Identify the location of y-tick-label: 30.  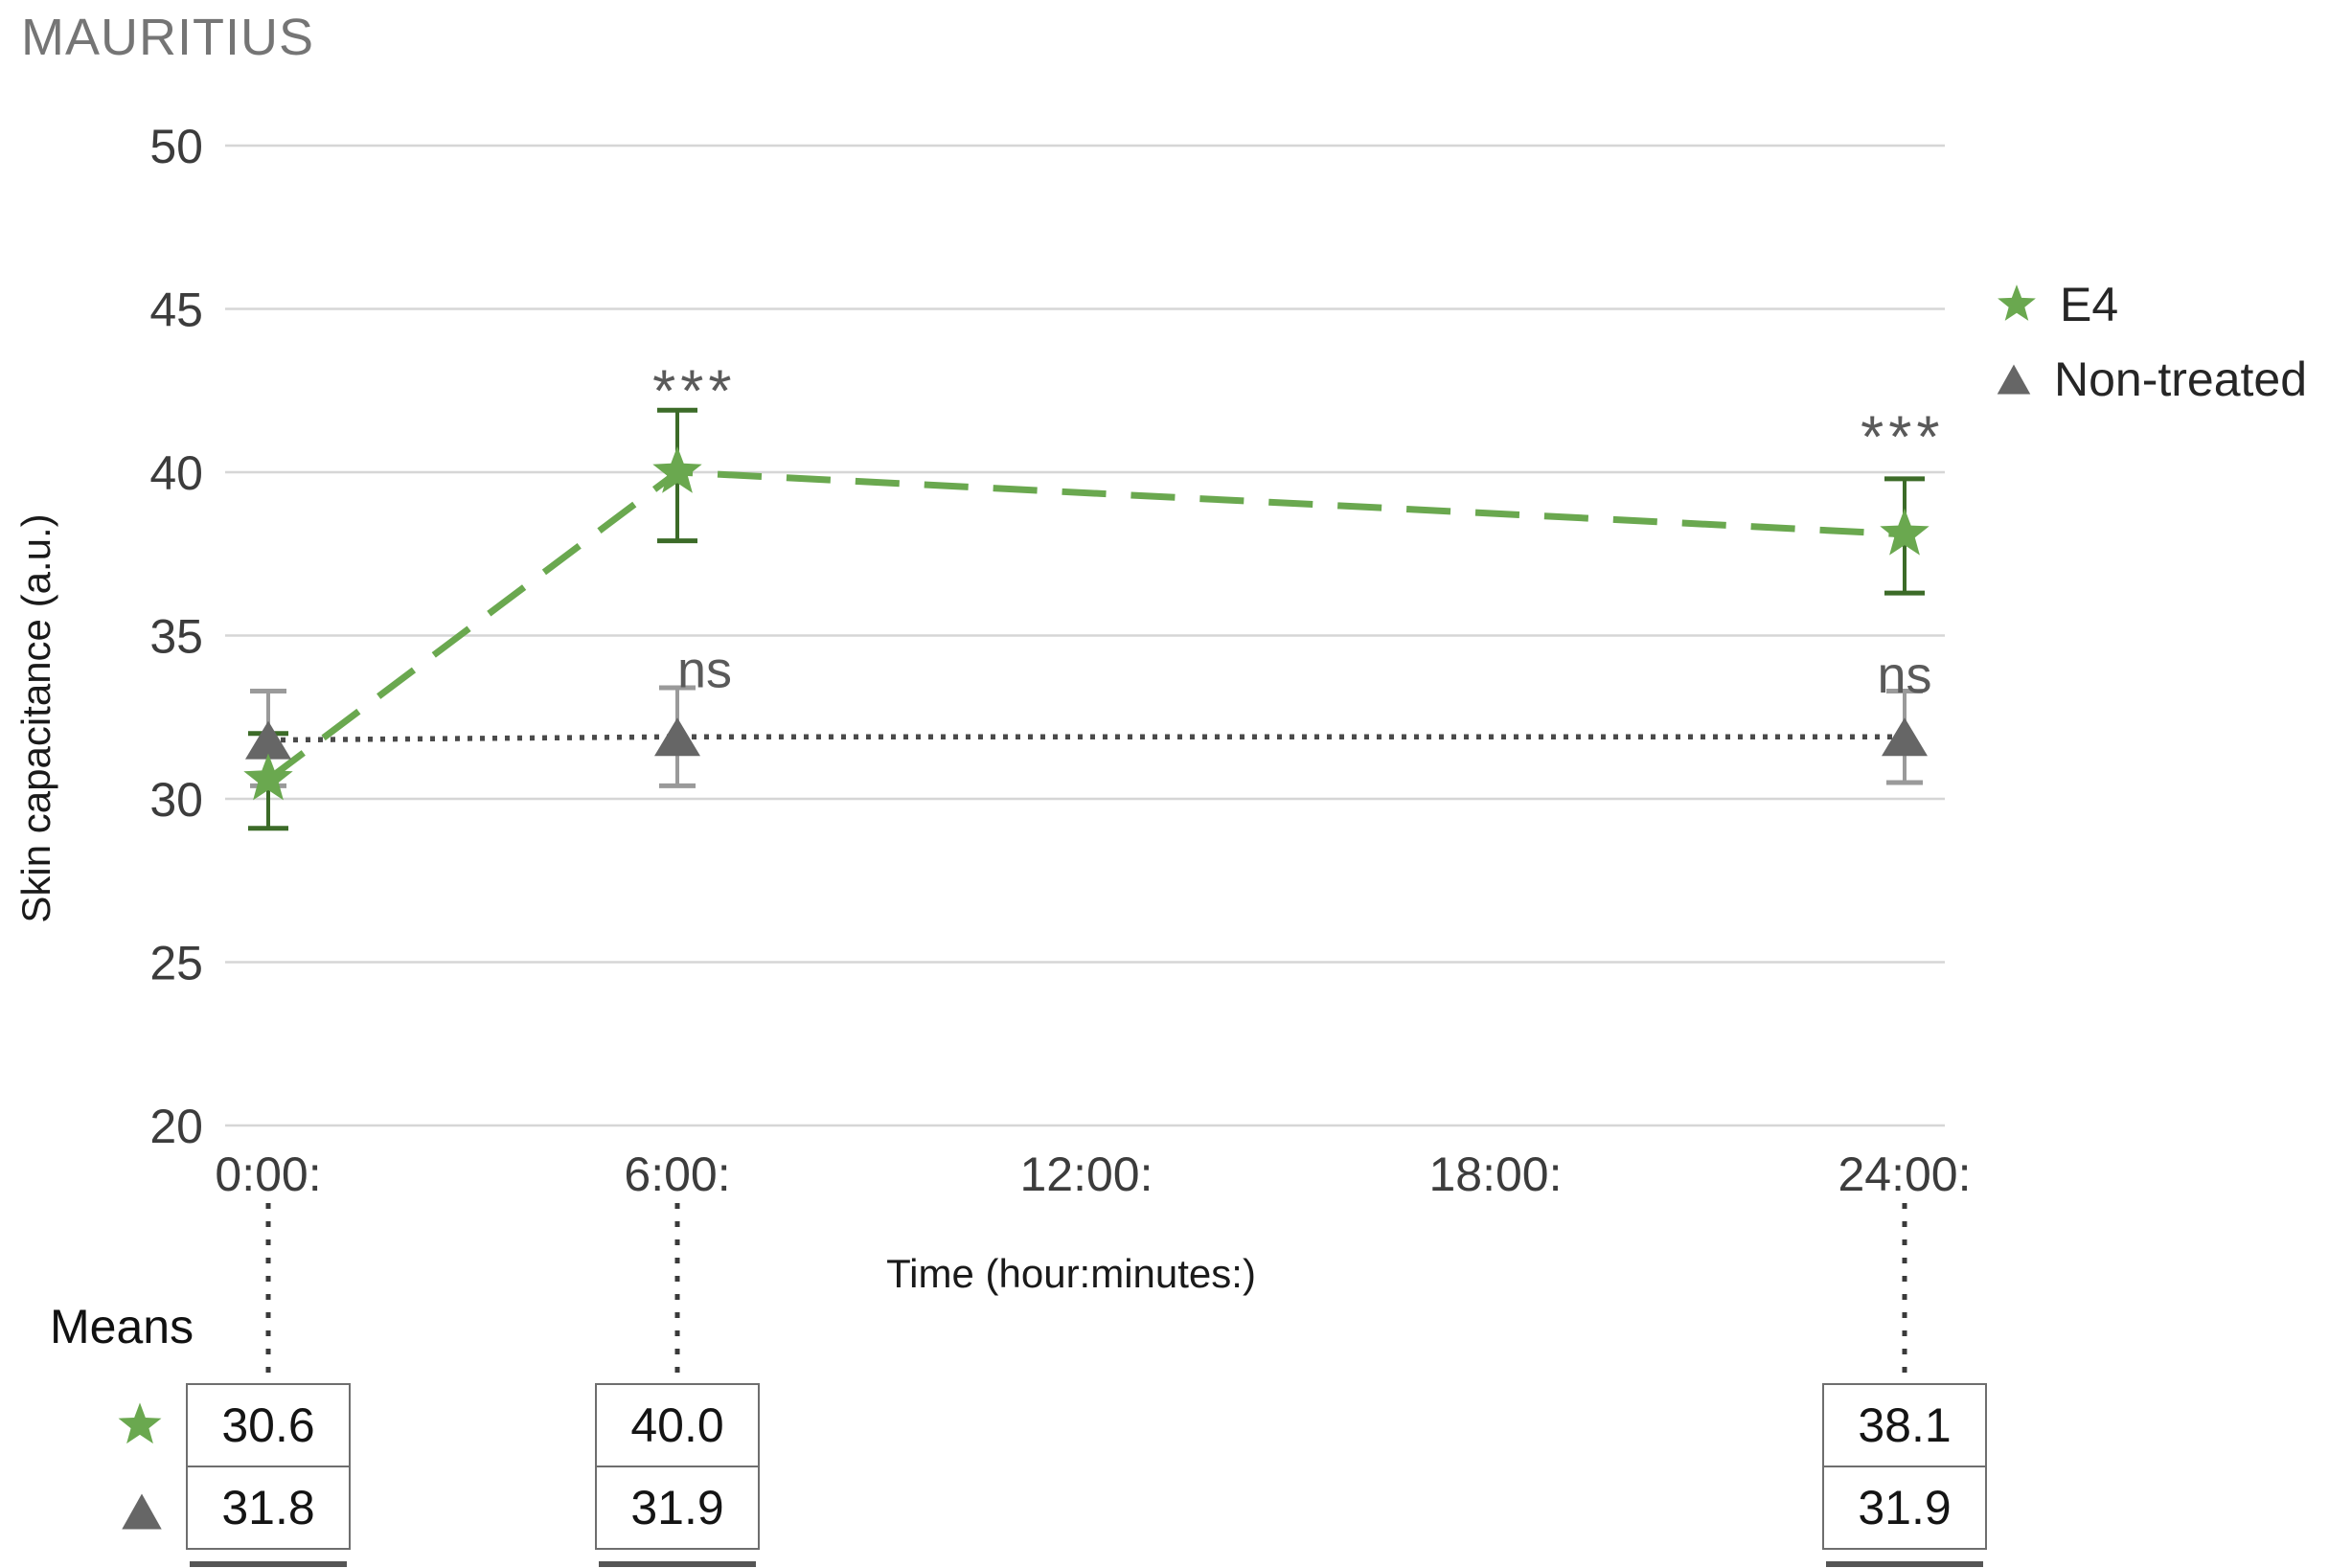
(176, 800).